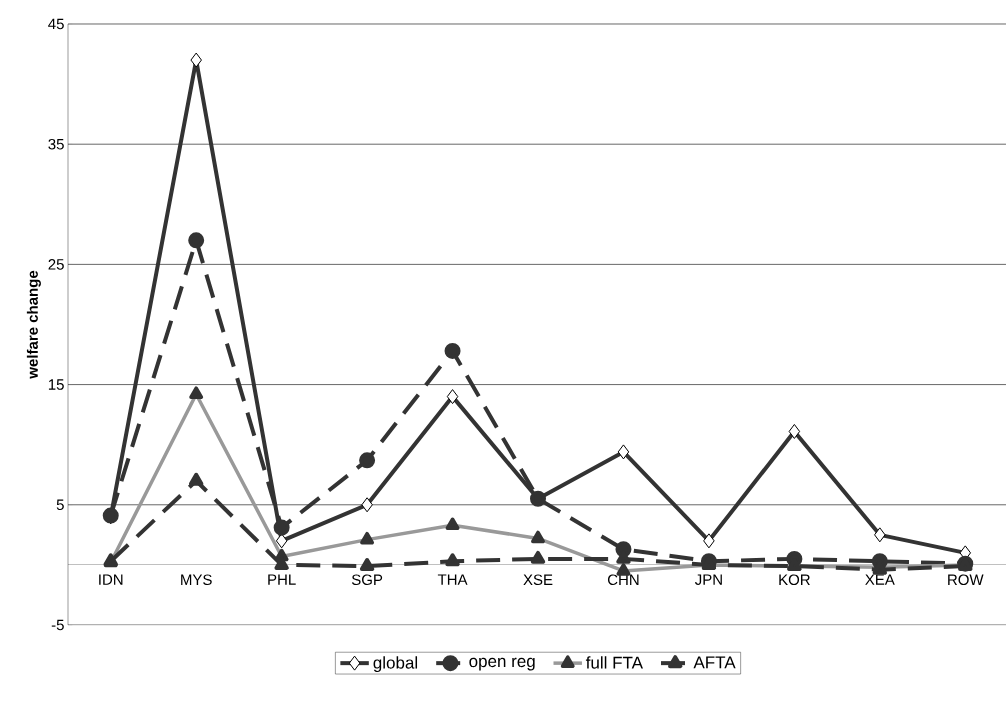  What do you see at coordinates (502, 664) in the screenshot?
I see `legend-label: open reg` at bounding box center [502, 664].